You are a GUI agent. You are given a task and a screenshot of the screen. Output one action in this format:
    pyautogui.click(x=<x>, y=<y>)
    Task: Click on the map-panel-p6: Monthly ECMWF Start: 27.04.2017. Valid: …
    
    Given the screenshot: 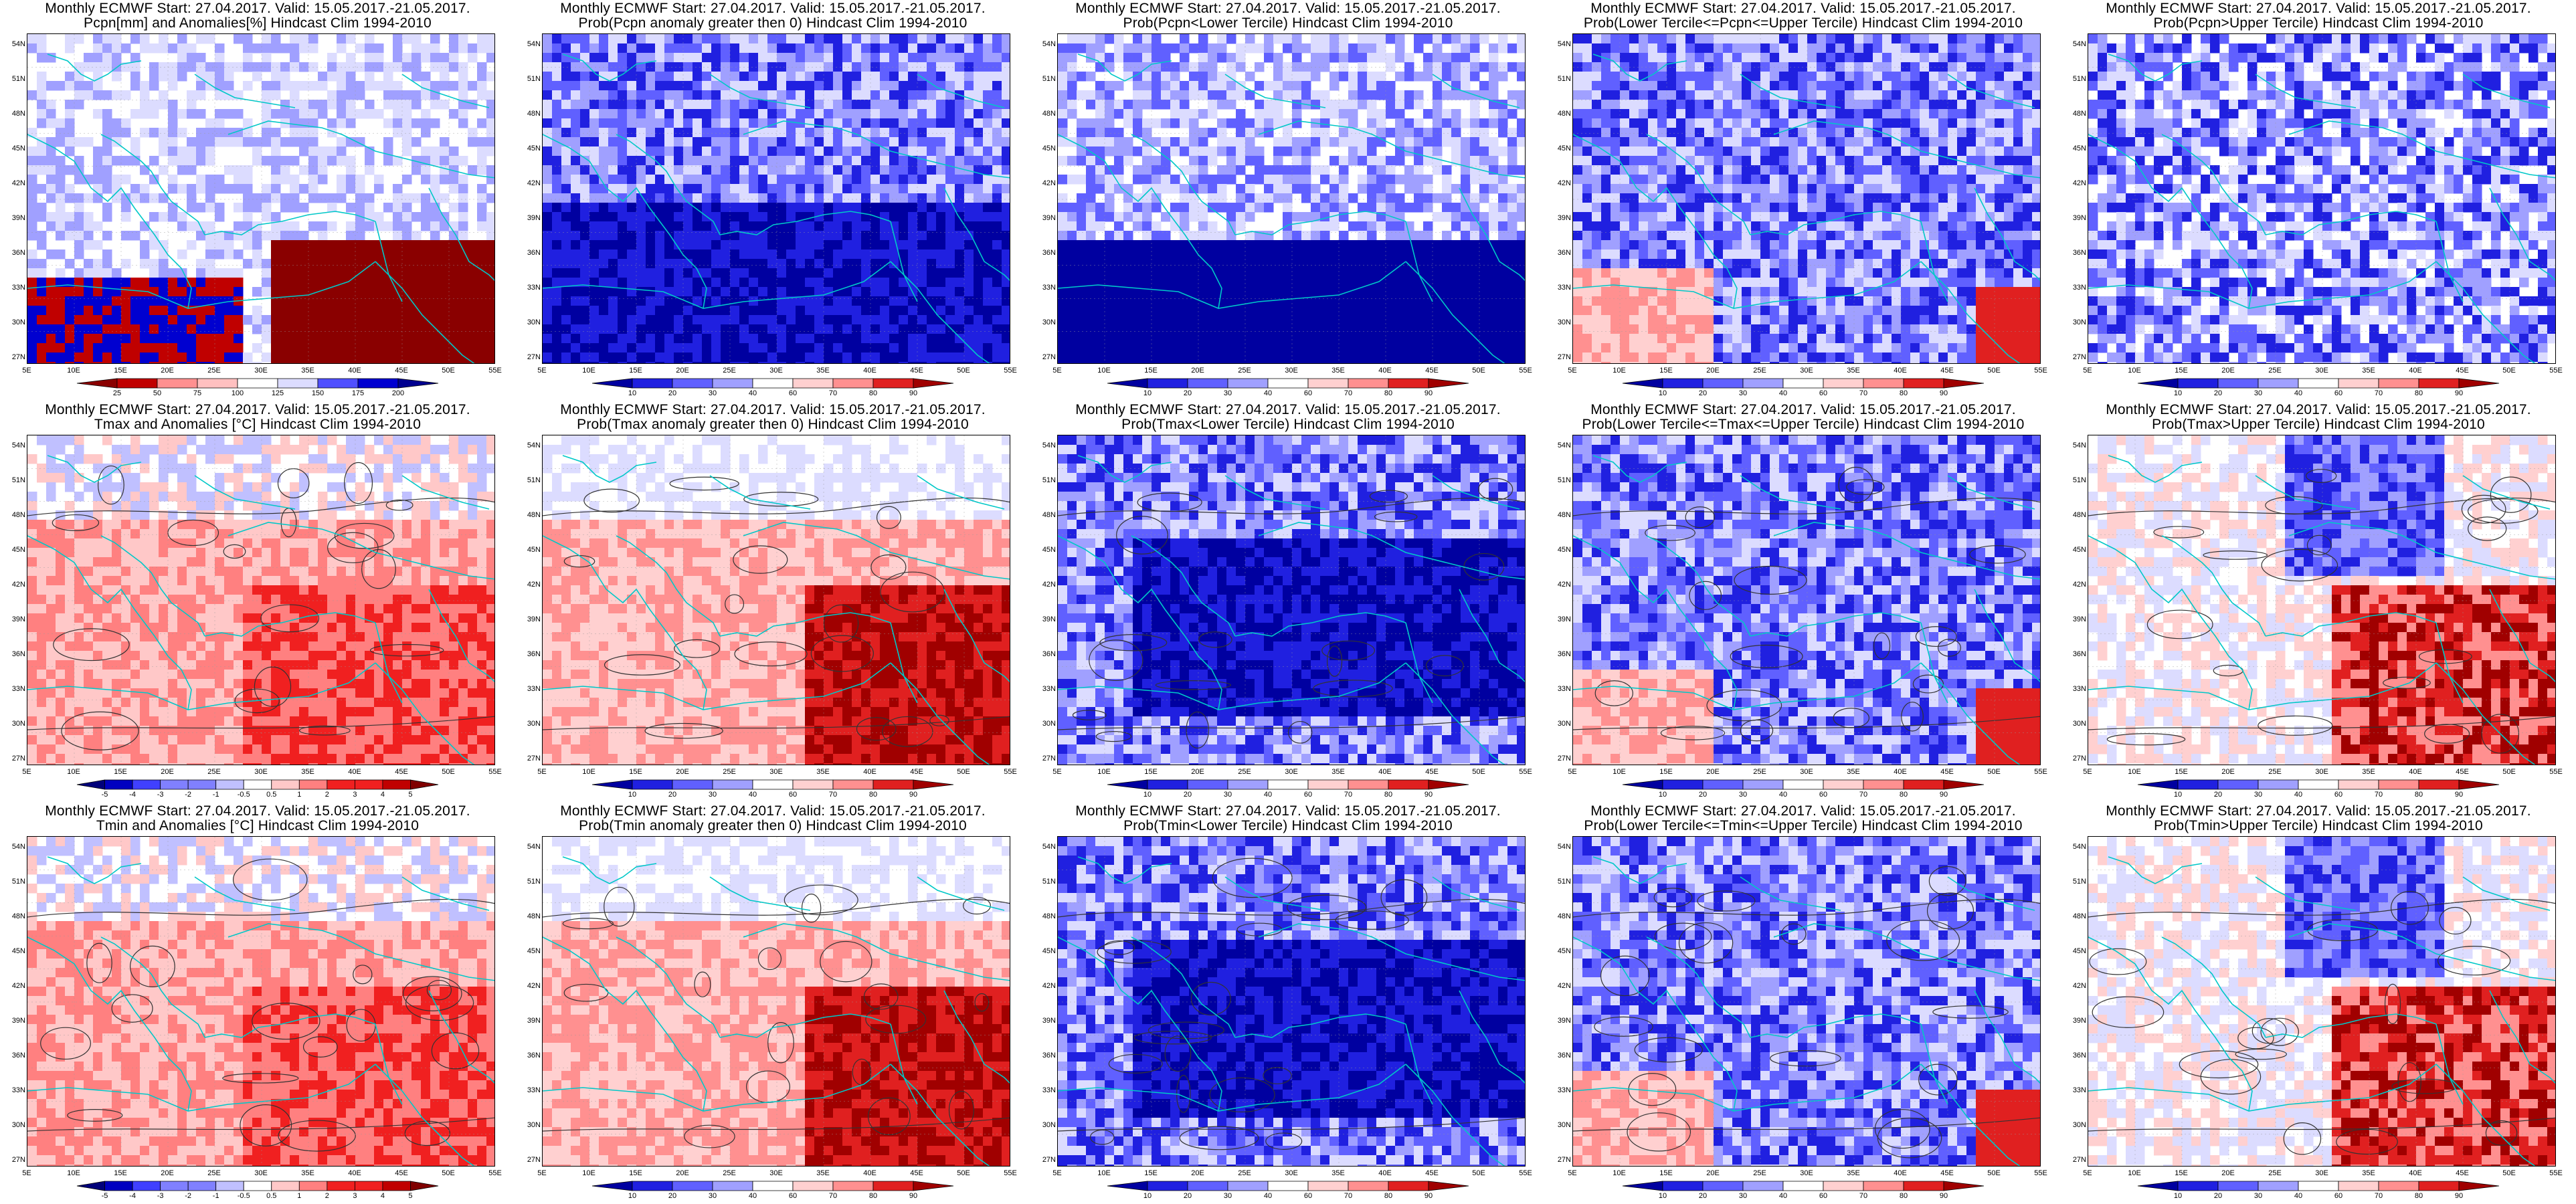 What is the action you would take?
    pyautogui.click(x=257, y=602)
    